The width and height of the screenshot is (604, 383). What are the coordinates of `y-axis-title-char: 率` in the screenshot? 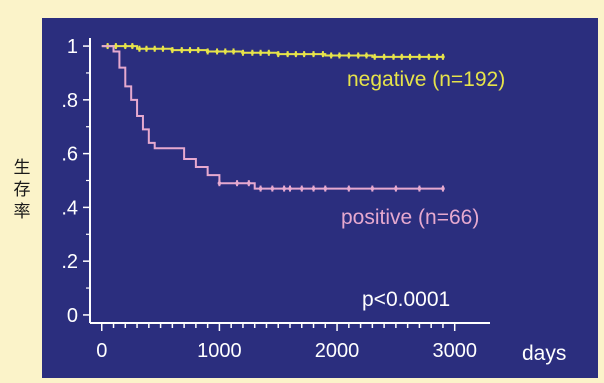 It's located at (22, 212).